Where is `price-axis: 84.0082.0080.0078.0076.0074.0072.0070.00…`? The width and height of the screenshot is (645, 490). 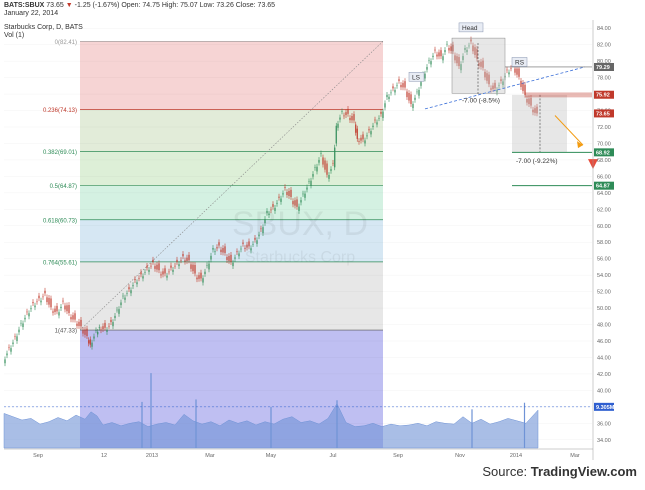
price-axis: 84.0082.0080.0078.0076.0074.0072.0070.00… is located at coordinates (603, 240).